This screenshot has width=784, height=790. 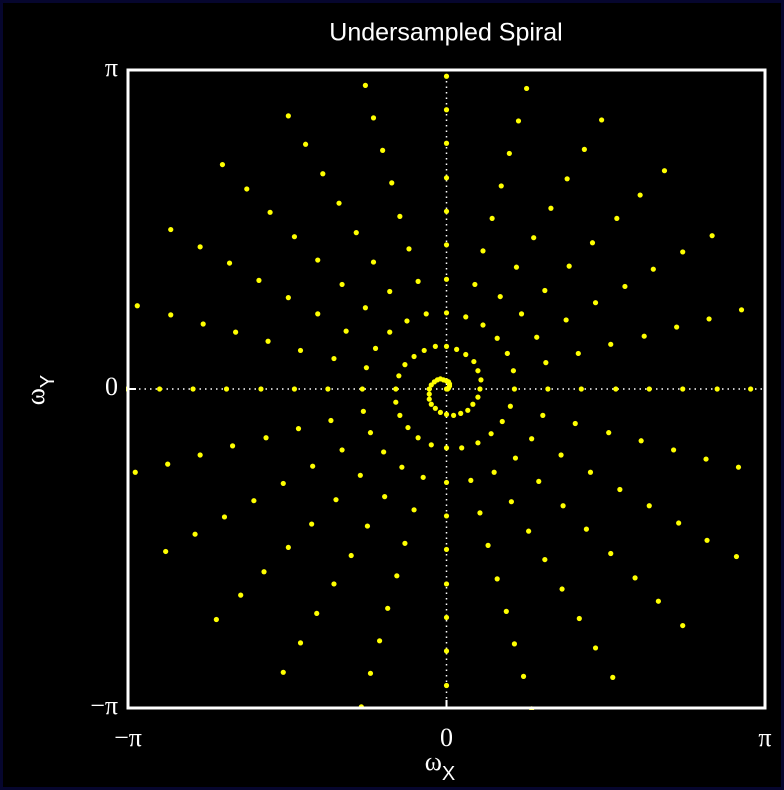 I want to click on x-tick-label: π, so click(x=764, y=737).